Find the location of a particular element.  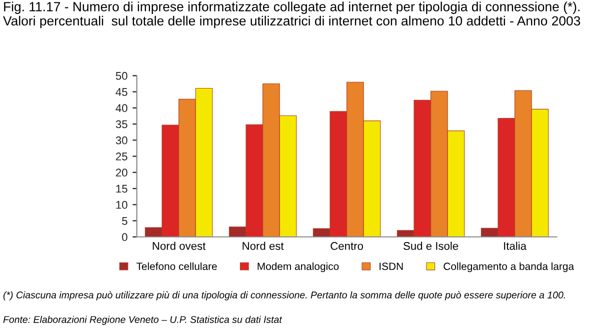

y-tick-label: 30 is located at coordinates (122, 140).